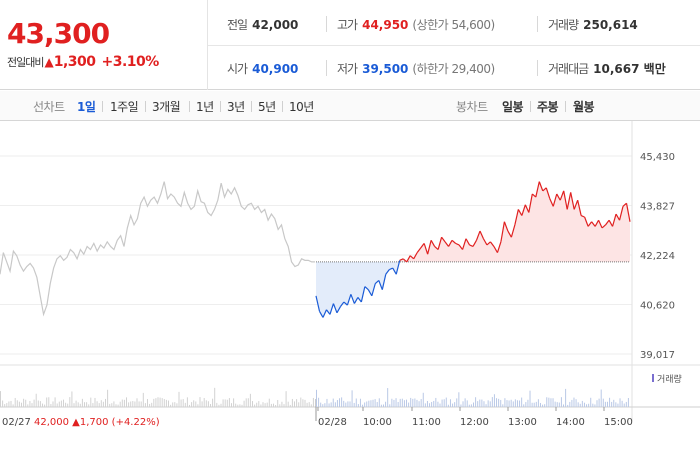 This screenshot has width=700, height=454. Describe the element at coordinates (618, 422) in the screenshot. I see `x-tick-label: 15:00` at that location.